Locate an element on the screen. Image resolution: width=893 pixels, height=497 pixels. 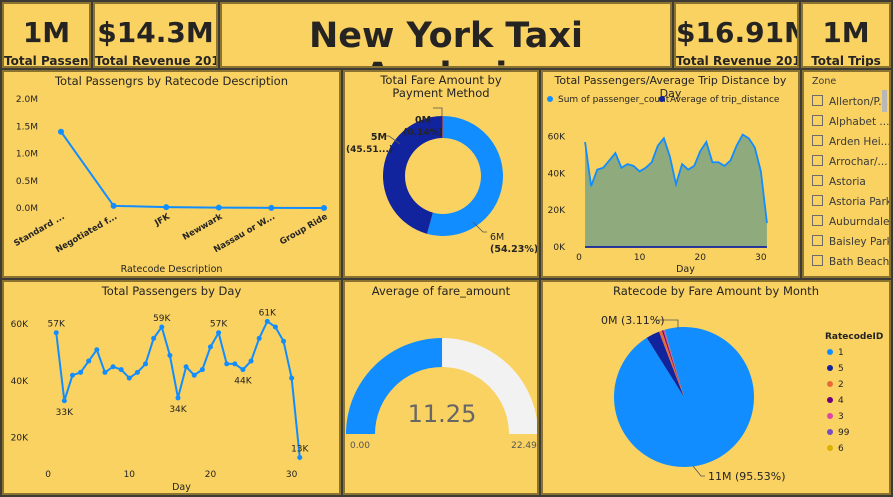
slicer-item-label: Bath Beach is located at coordinates (859, 262).